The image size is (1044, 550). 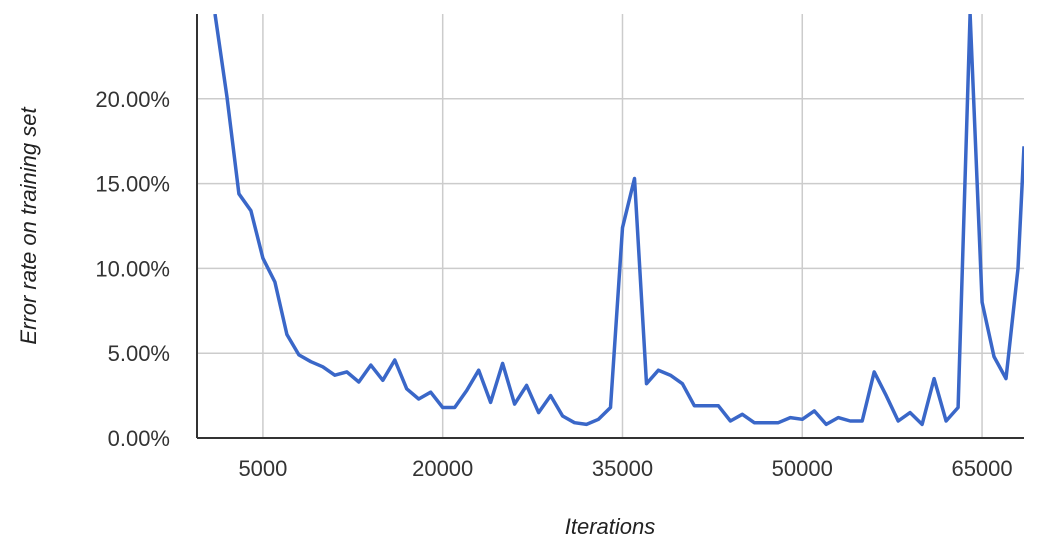 I want to click on x-tick-labels: 5000 20000 35000 50000 65000, so click(x=625, y=468).